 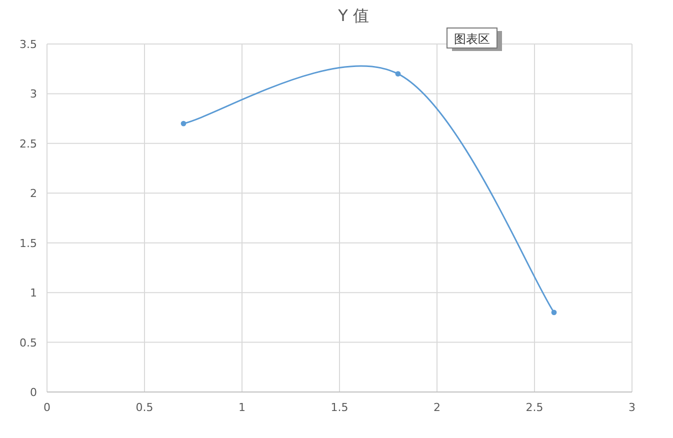 What do you see at coordinates (33, 94) in the screenshot?
I see `y-tick-label: 3` at bounding box center [33, 94].